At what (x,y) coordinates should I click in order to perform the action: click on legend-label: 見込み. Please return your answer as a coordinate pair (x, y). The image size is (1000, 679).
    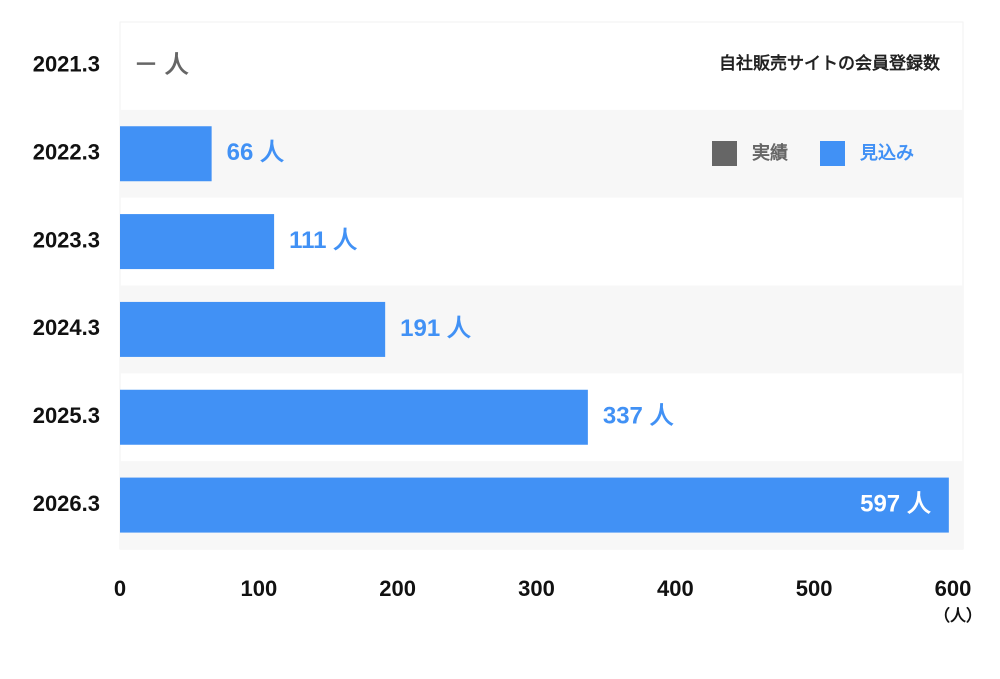
    Looking at the image, I should click on (886, 153).